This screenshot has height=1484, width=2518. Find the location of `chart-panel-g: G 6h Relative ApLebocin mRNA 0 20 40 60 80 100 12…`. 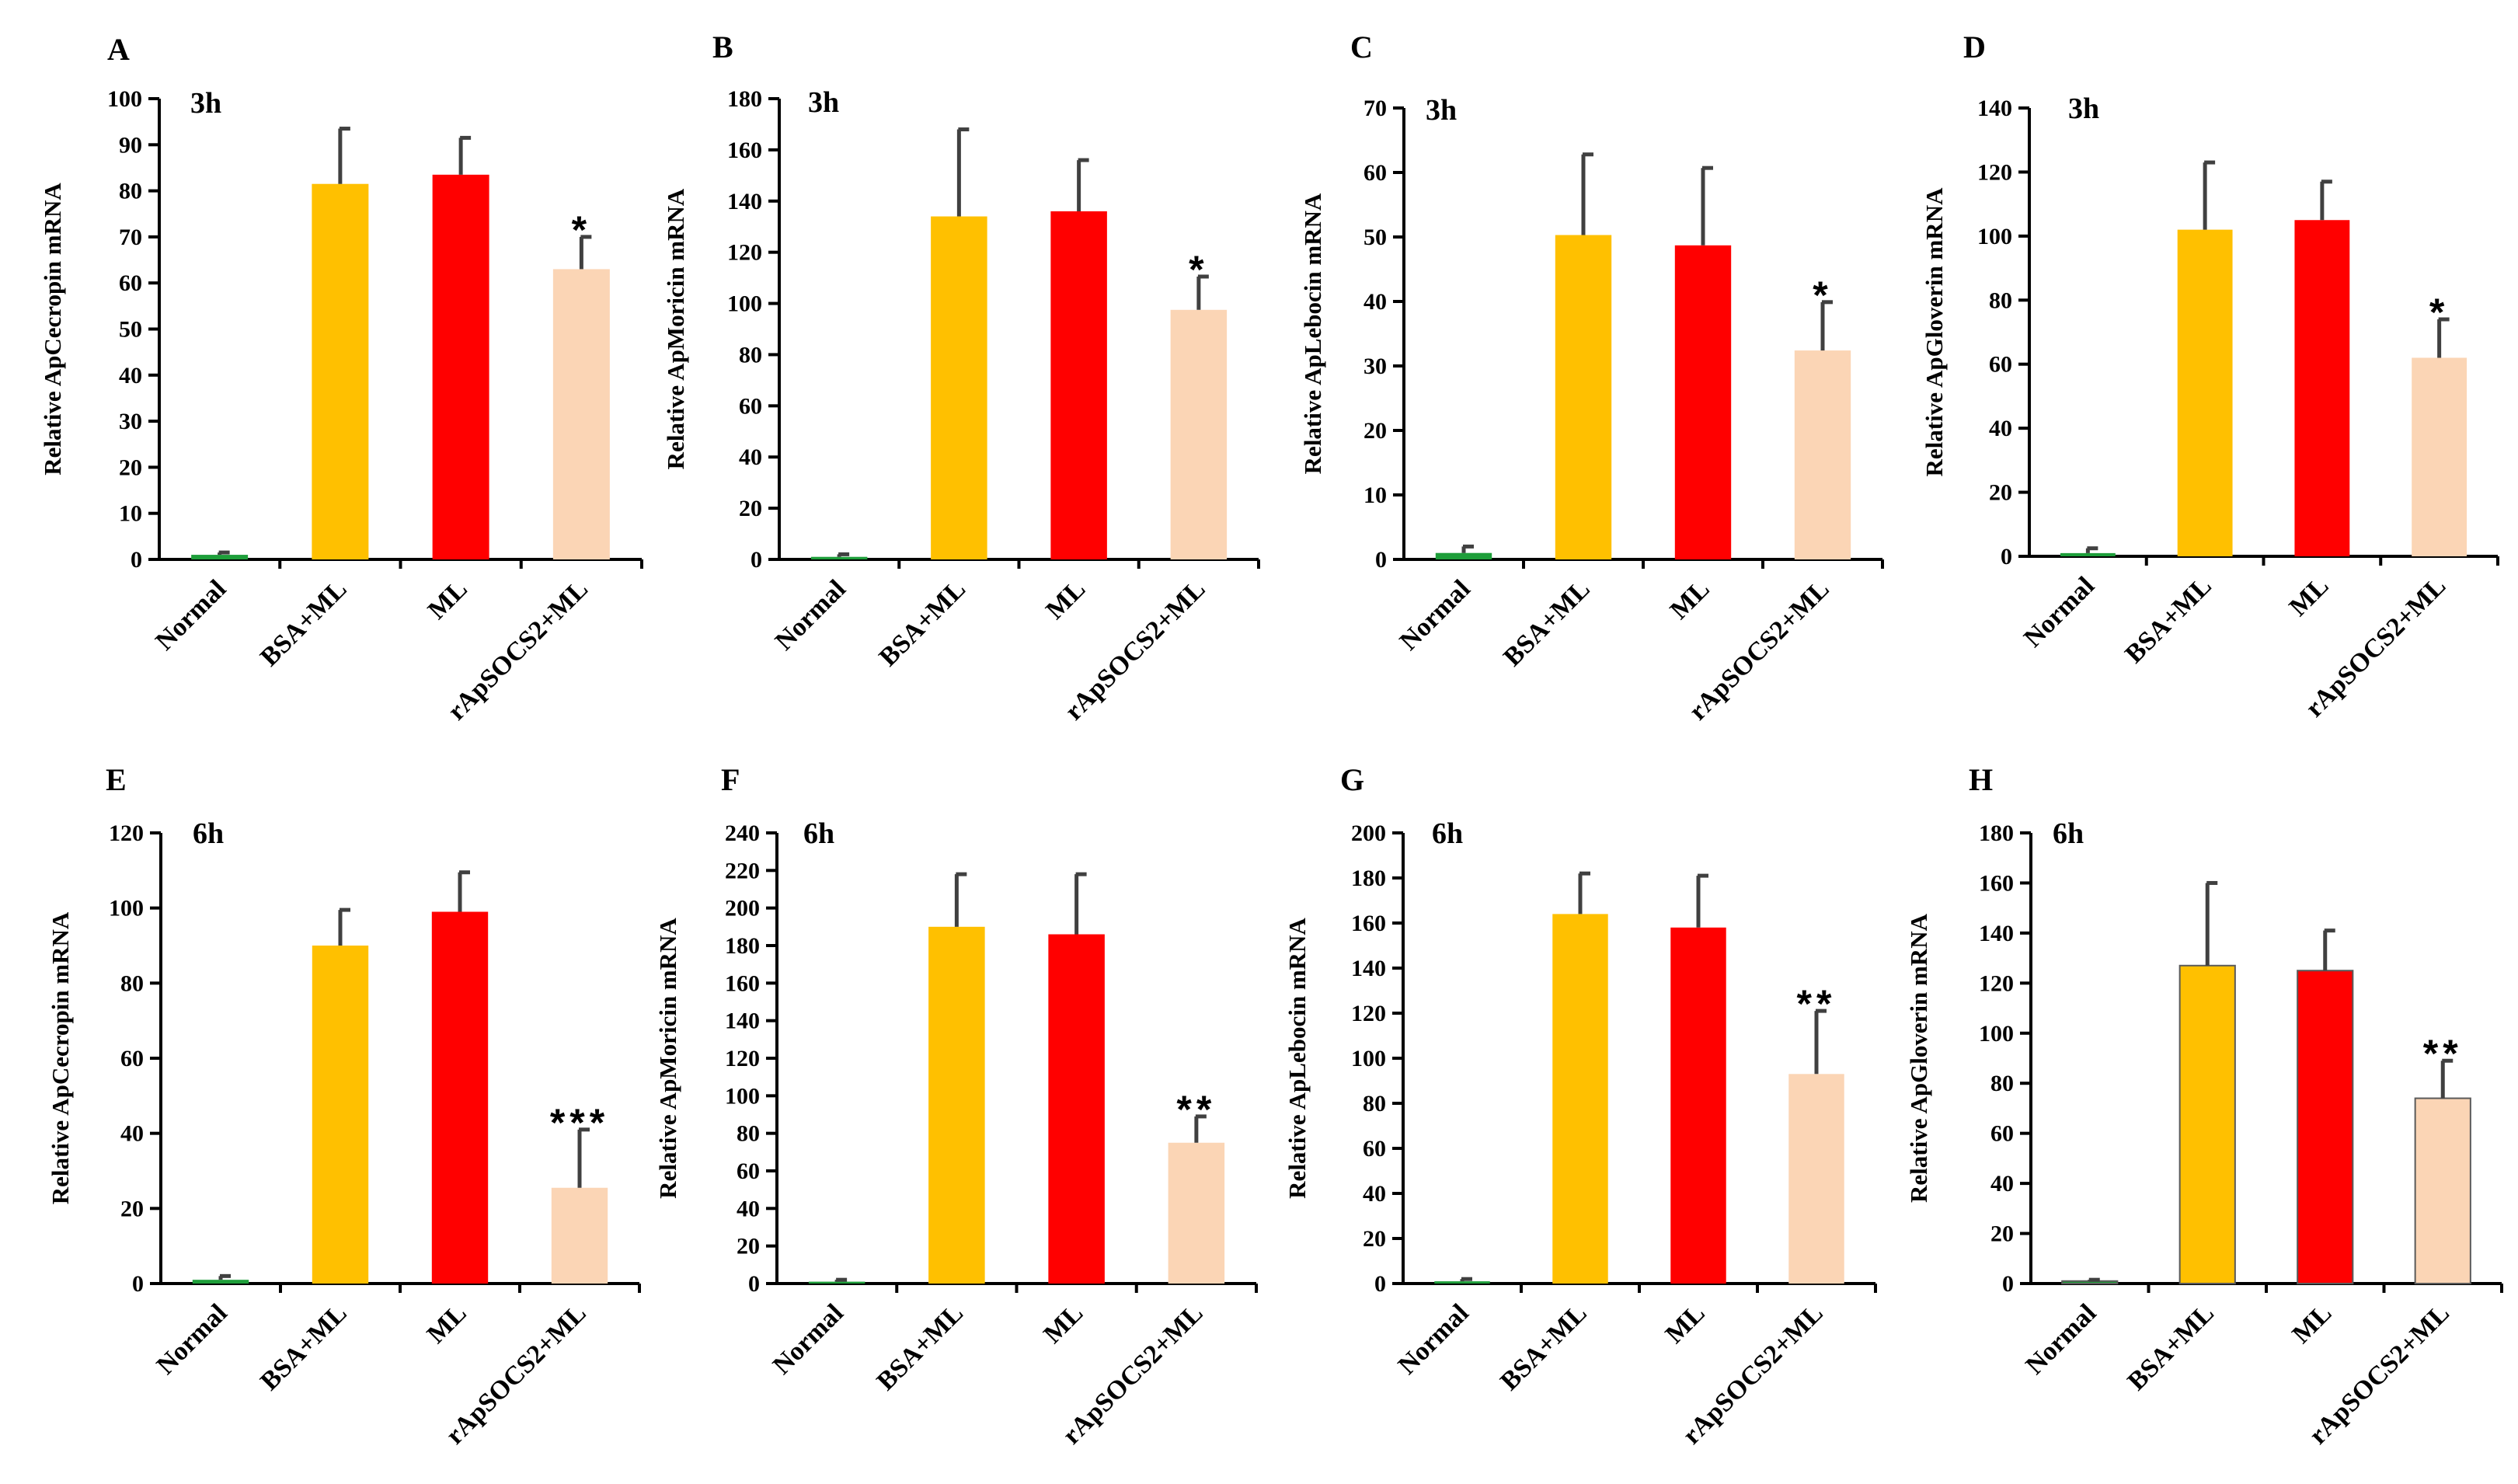

chart-panel-g: G 6h Relative ApLebocin mRNA 0 20 40 60 80 100 12… is located at coordinates (1580, 1106).